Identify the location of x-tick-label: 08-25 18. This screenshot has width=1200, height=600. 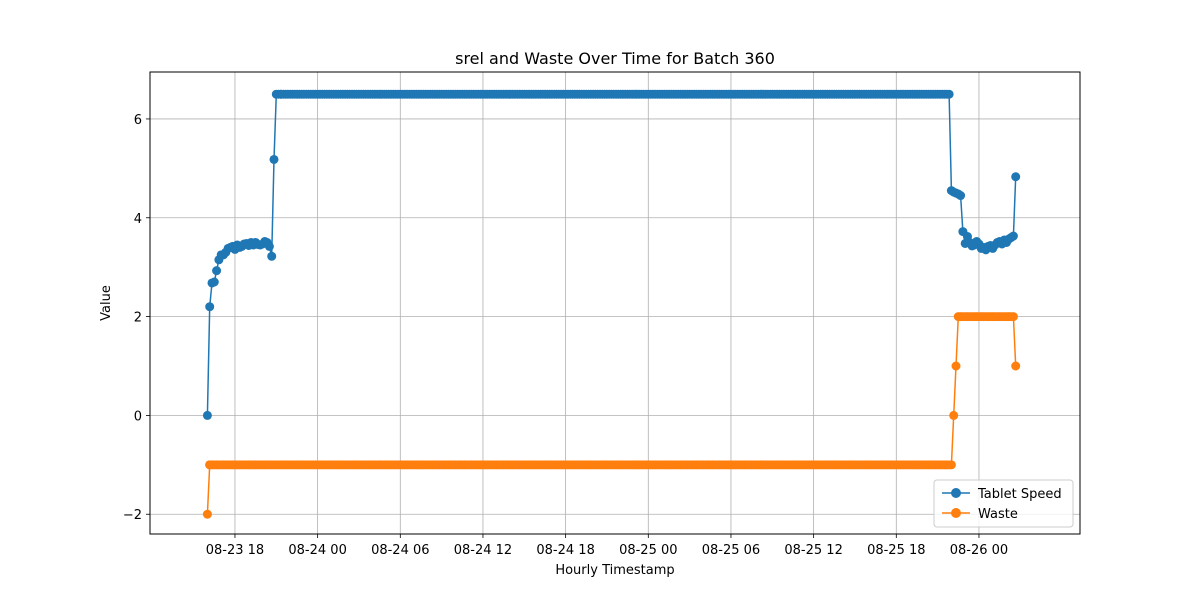
(896, 550).